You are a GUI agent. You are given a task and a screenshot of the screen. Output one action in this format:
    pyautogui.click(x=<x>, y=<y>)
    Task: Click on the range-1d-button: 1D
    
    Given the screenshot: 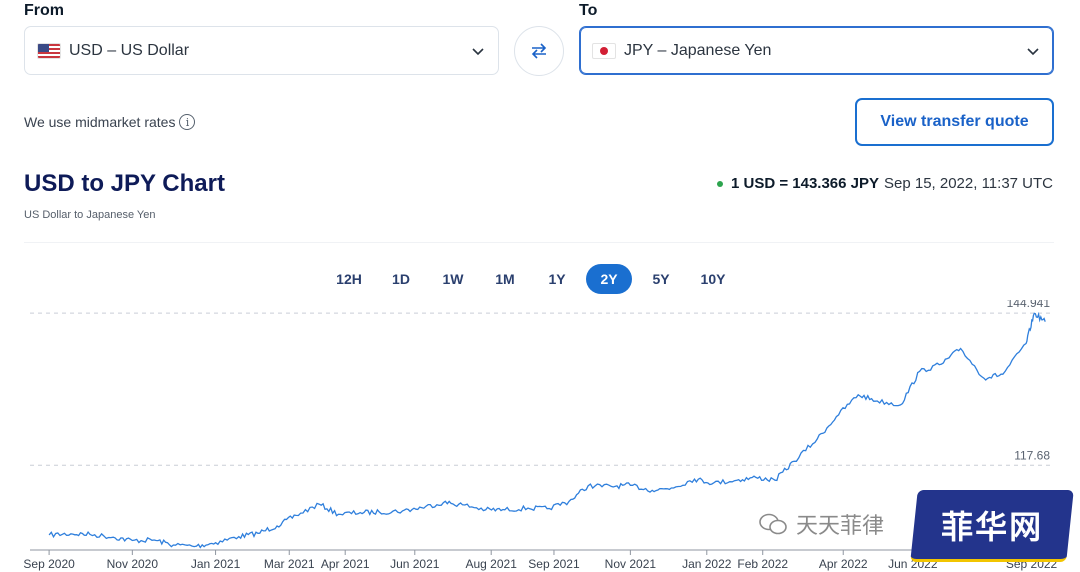 What is the action you would take?
    pyautogui.click(x=401, y=279)
    